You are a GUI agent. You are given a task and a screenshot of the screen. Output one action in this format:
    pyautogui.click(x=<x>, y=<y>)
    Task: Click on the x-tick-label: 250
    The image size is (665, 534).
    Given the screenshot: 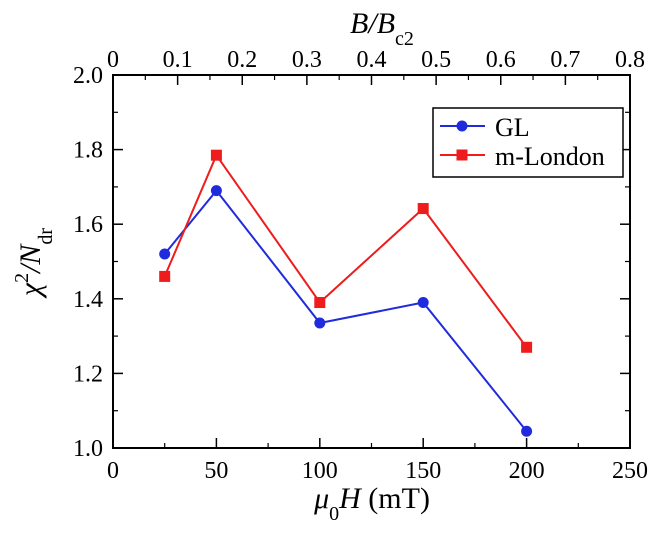 What is the action you would take?
    pyautogui.click(x=630, y=471)
    